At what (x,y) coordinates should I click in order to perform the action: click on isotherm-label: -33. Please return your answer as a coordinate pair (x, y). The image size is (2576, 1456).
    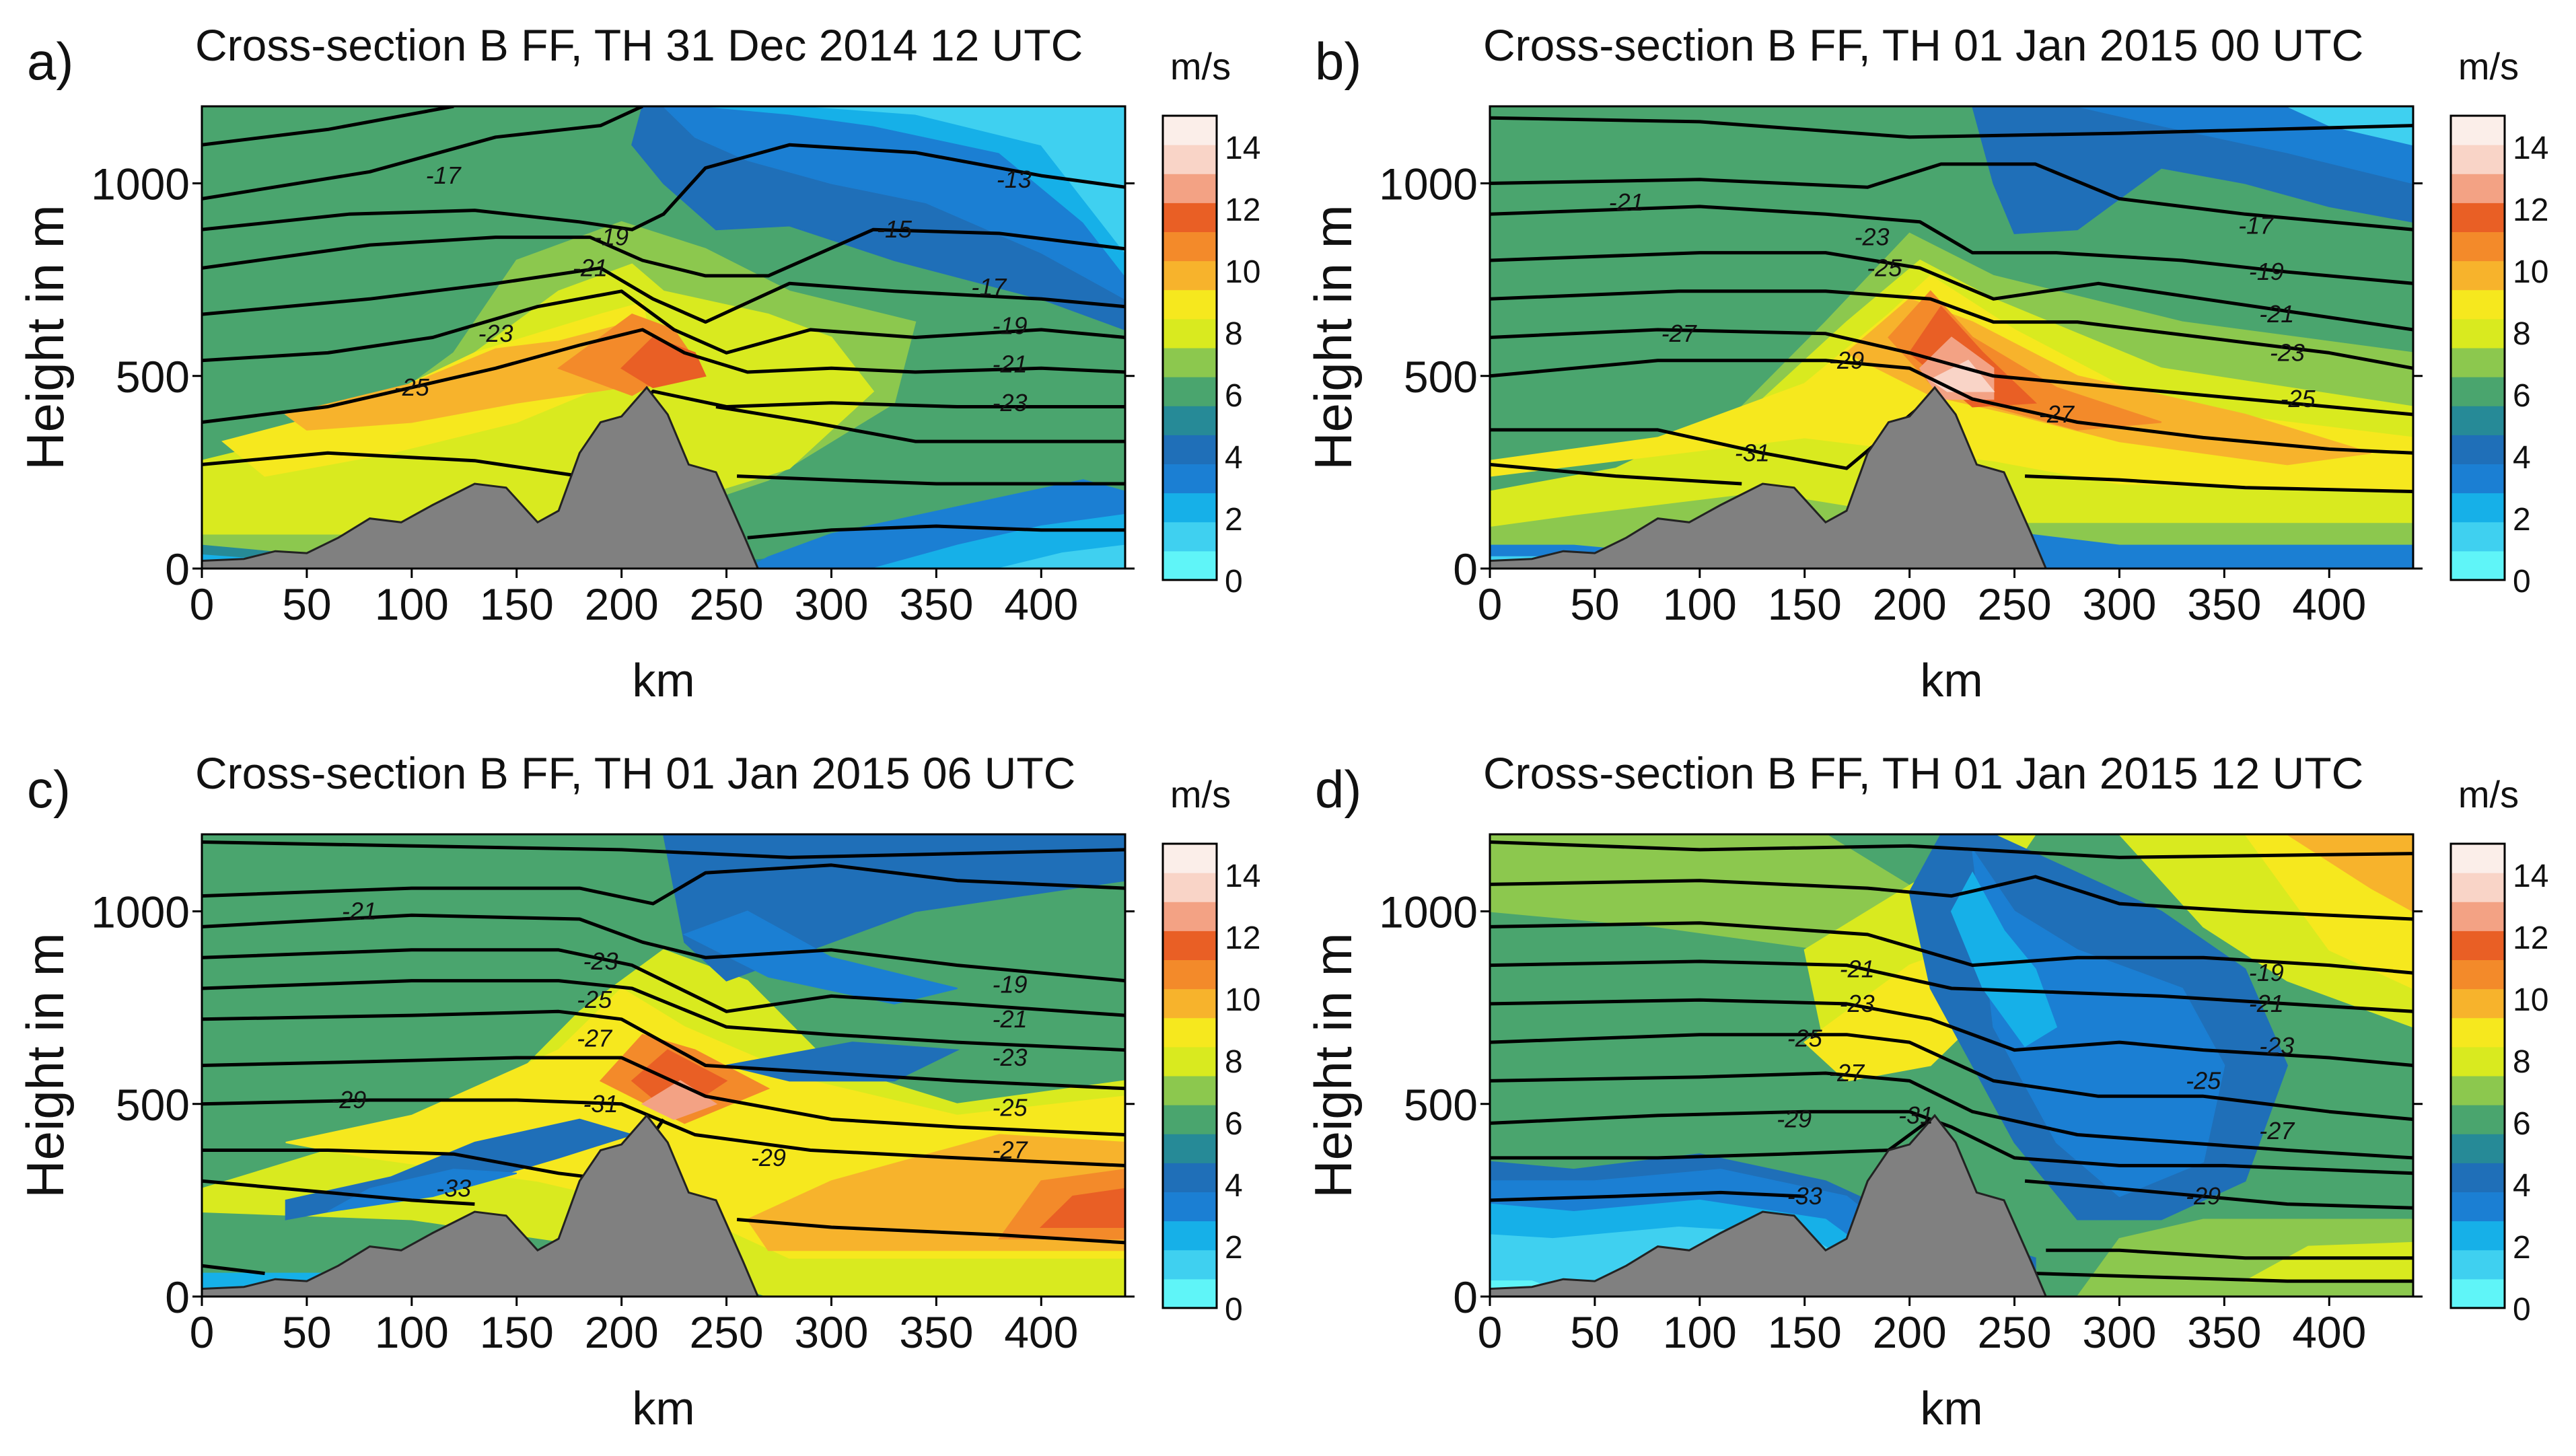
    Looking at the image, I should click on (1804, 1196).